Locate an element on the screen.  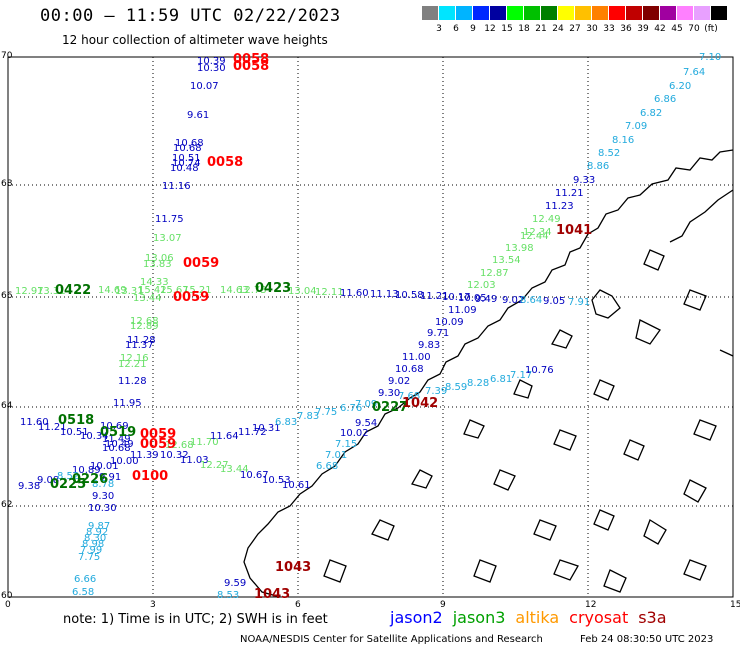
wave-height-reading: 13.07 is located at coordinates (167, 238).